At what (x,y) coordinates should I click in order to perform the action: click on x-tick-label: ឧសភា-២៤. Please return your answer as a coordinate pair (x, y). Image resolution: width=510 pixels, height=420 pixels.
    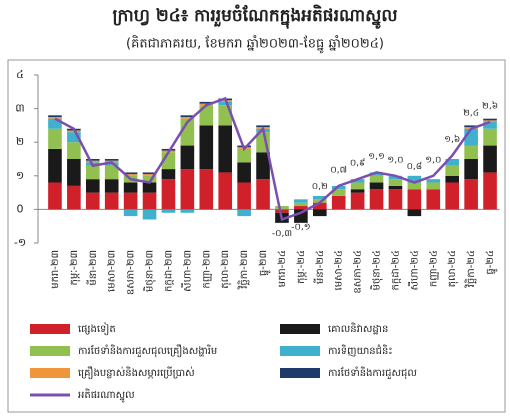
    Looking at the image, I should click on (358, 272).